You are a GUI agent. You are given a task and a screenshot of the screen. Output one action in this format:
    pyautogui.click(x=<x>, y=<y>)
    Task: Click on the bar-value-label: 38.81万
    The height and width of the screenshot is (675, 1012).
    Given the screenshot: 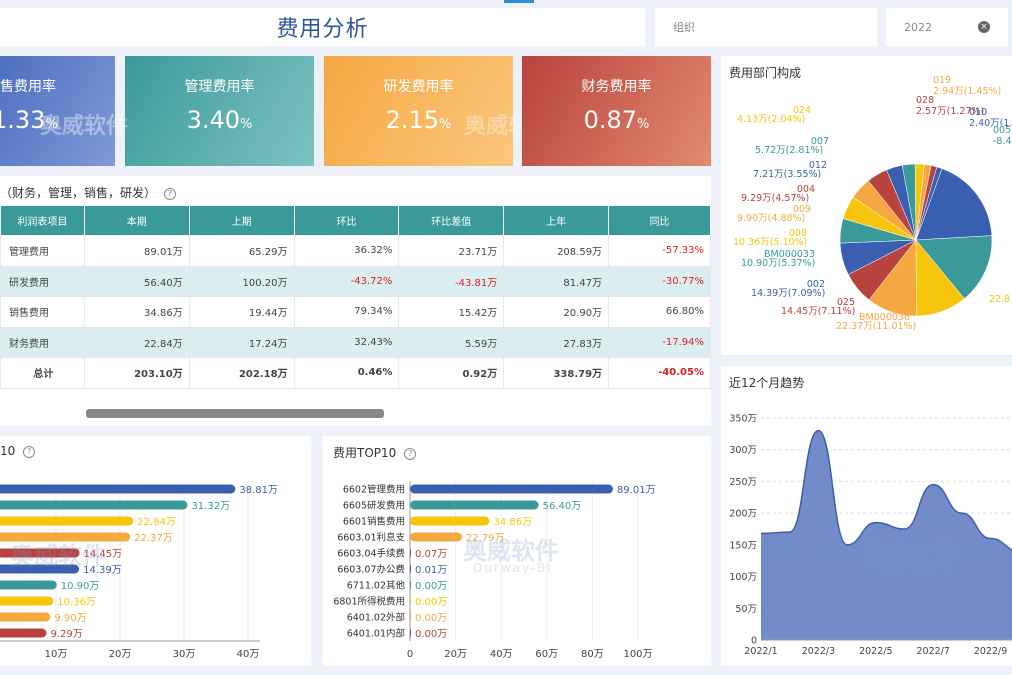 What is the action you would take?
    pyautogui.click(x=258, y=490)
    